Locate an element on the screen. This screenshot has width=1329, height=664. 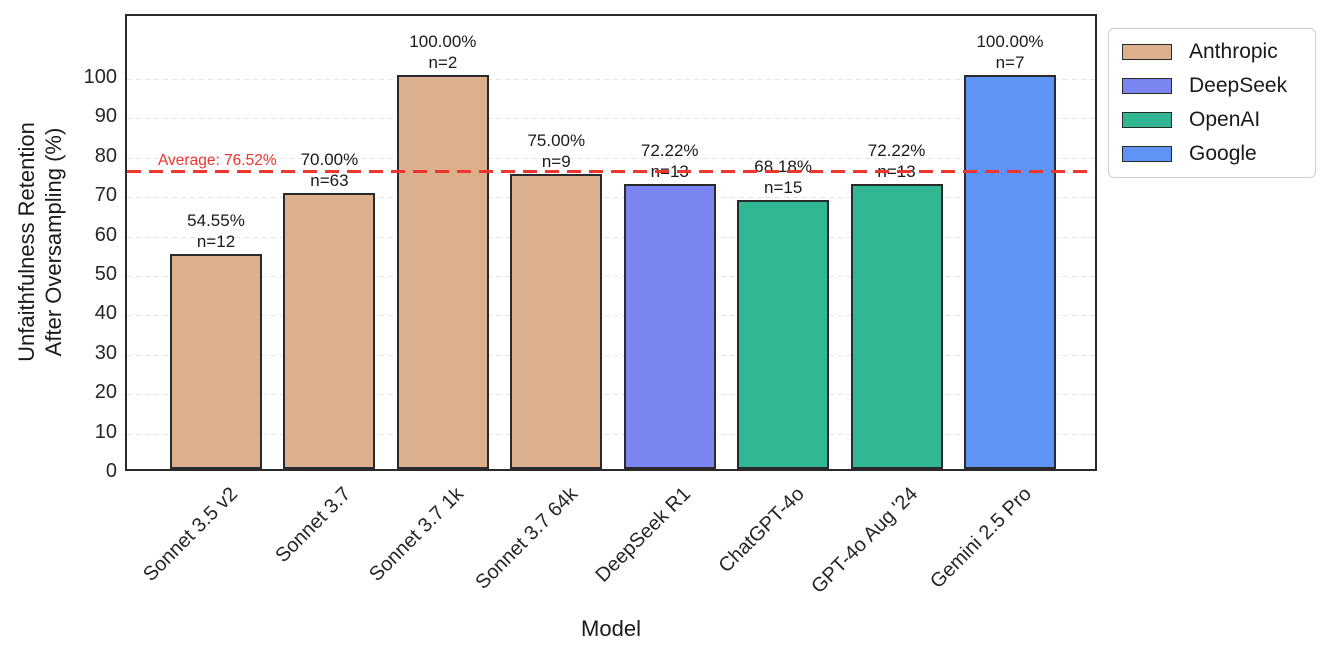
legend-box: Anthropic DeepSeek OpenAI Google is located at coordinates (1212, 103).